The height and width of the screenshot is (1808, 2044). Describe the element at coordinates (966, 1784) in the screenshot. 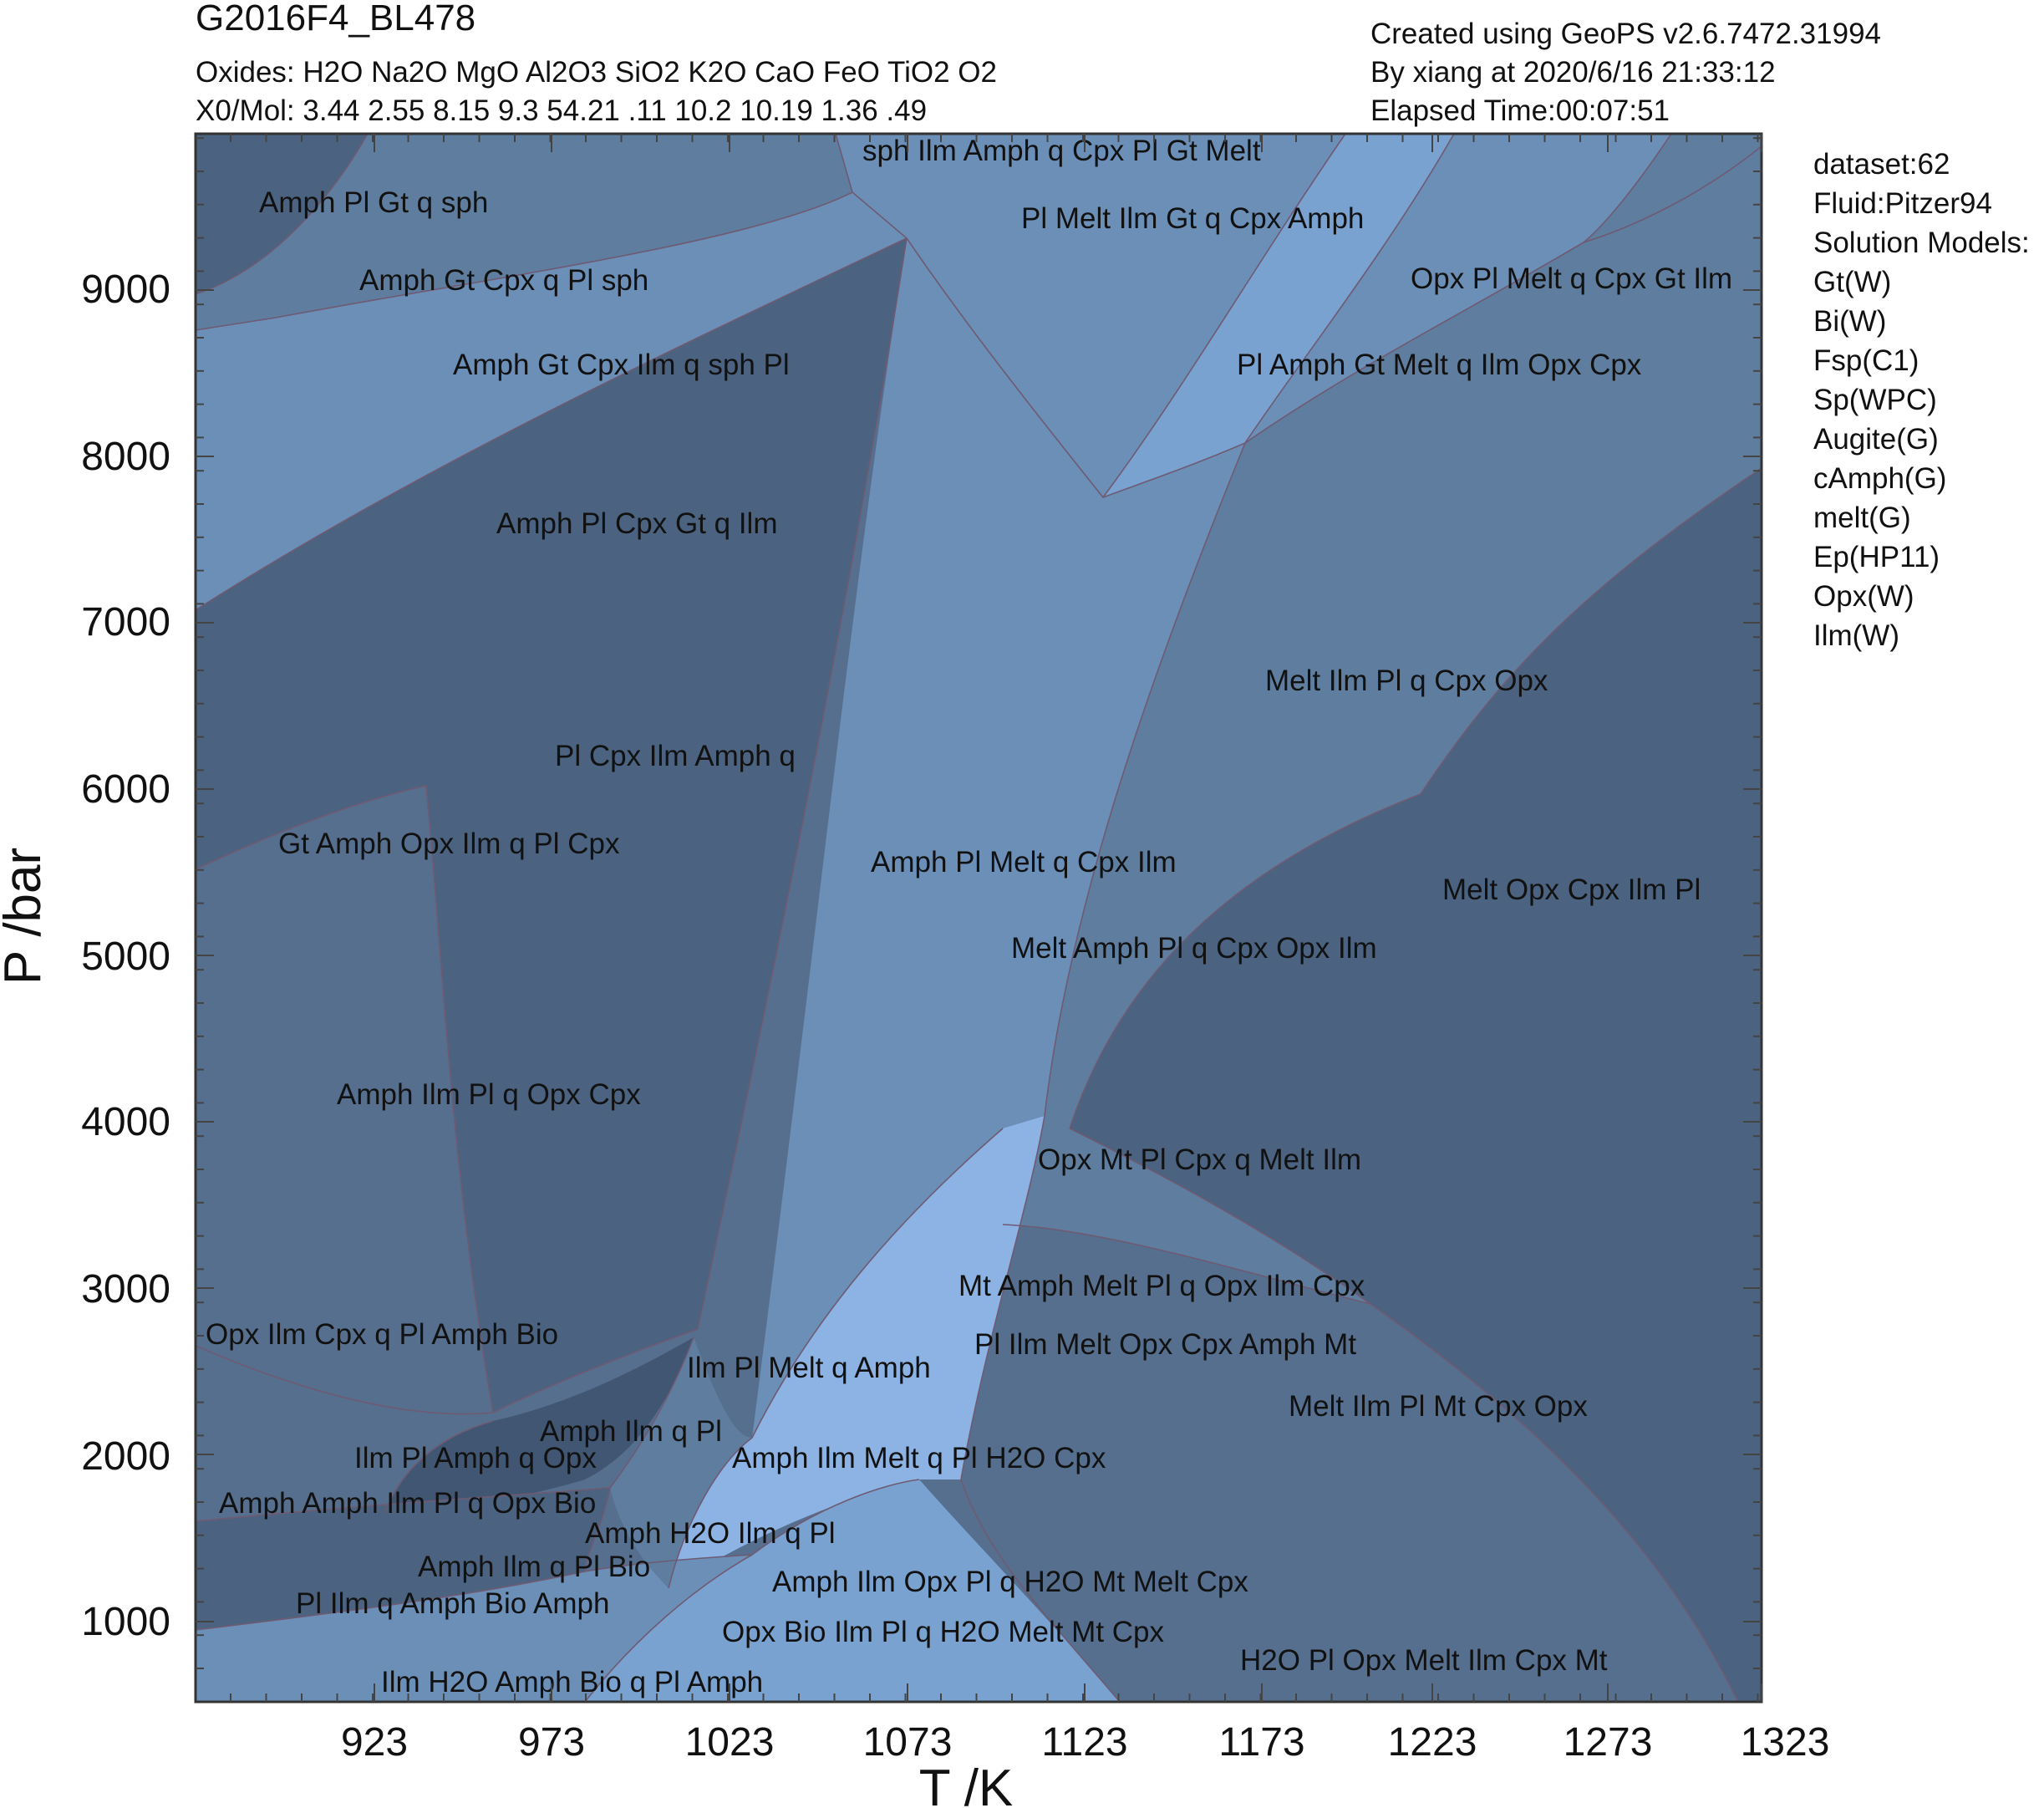

I see `x-axis-title: T /K` at that location.